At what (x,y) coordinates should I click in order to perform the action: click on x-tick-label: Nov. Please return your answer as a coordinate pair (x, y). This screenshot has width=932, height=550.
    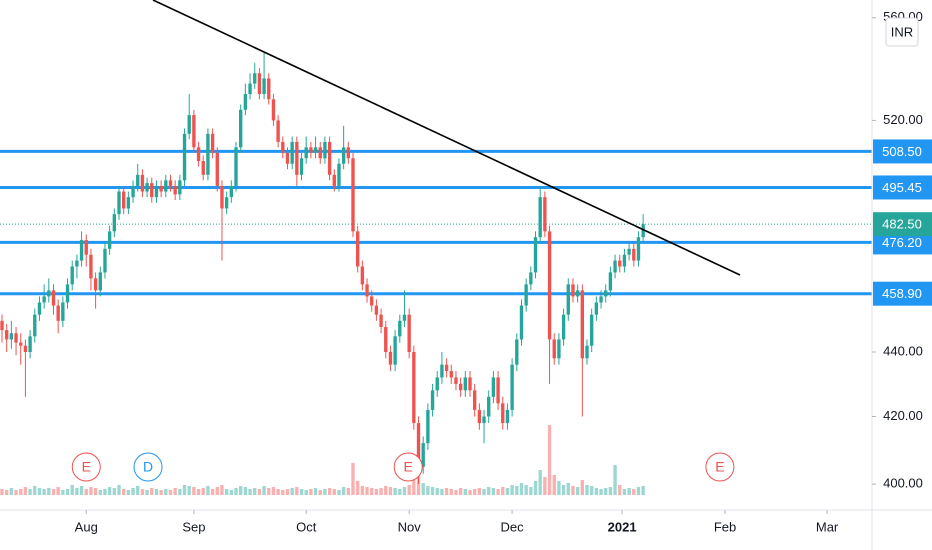
    Looking at the image, I should click on (410, 526).